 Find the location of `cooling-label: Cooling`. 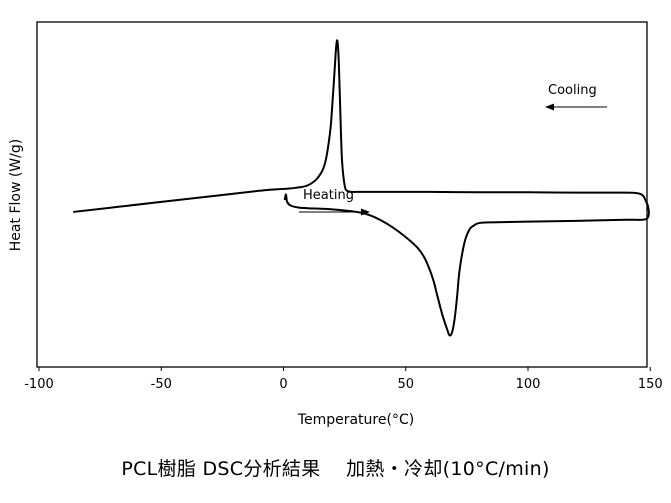

cooling-label: Cooling is located at coordinates (572, 90).